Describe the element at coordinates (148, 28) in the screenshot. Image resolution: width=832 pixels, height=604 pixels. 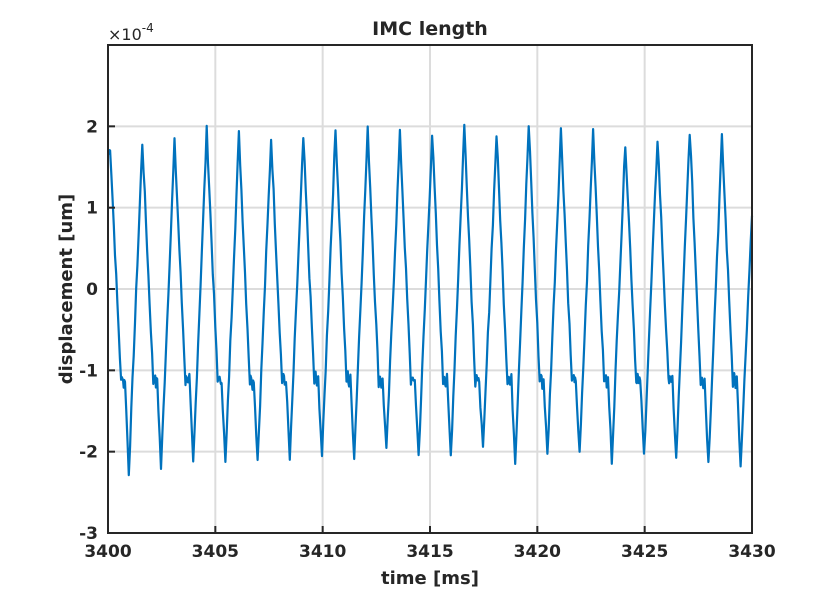
I see `y-exponent-power: -4` at that location.